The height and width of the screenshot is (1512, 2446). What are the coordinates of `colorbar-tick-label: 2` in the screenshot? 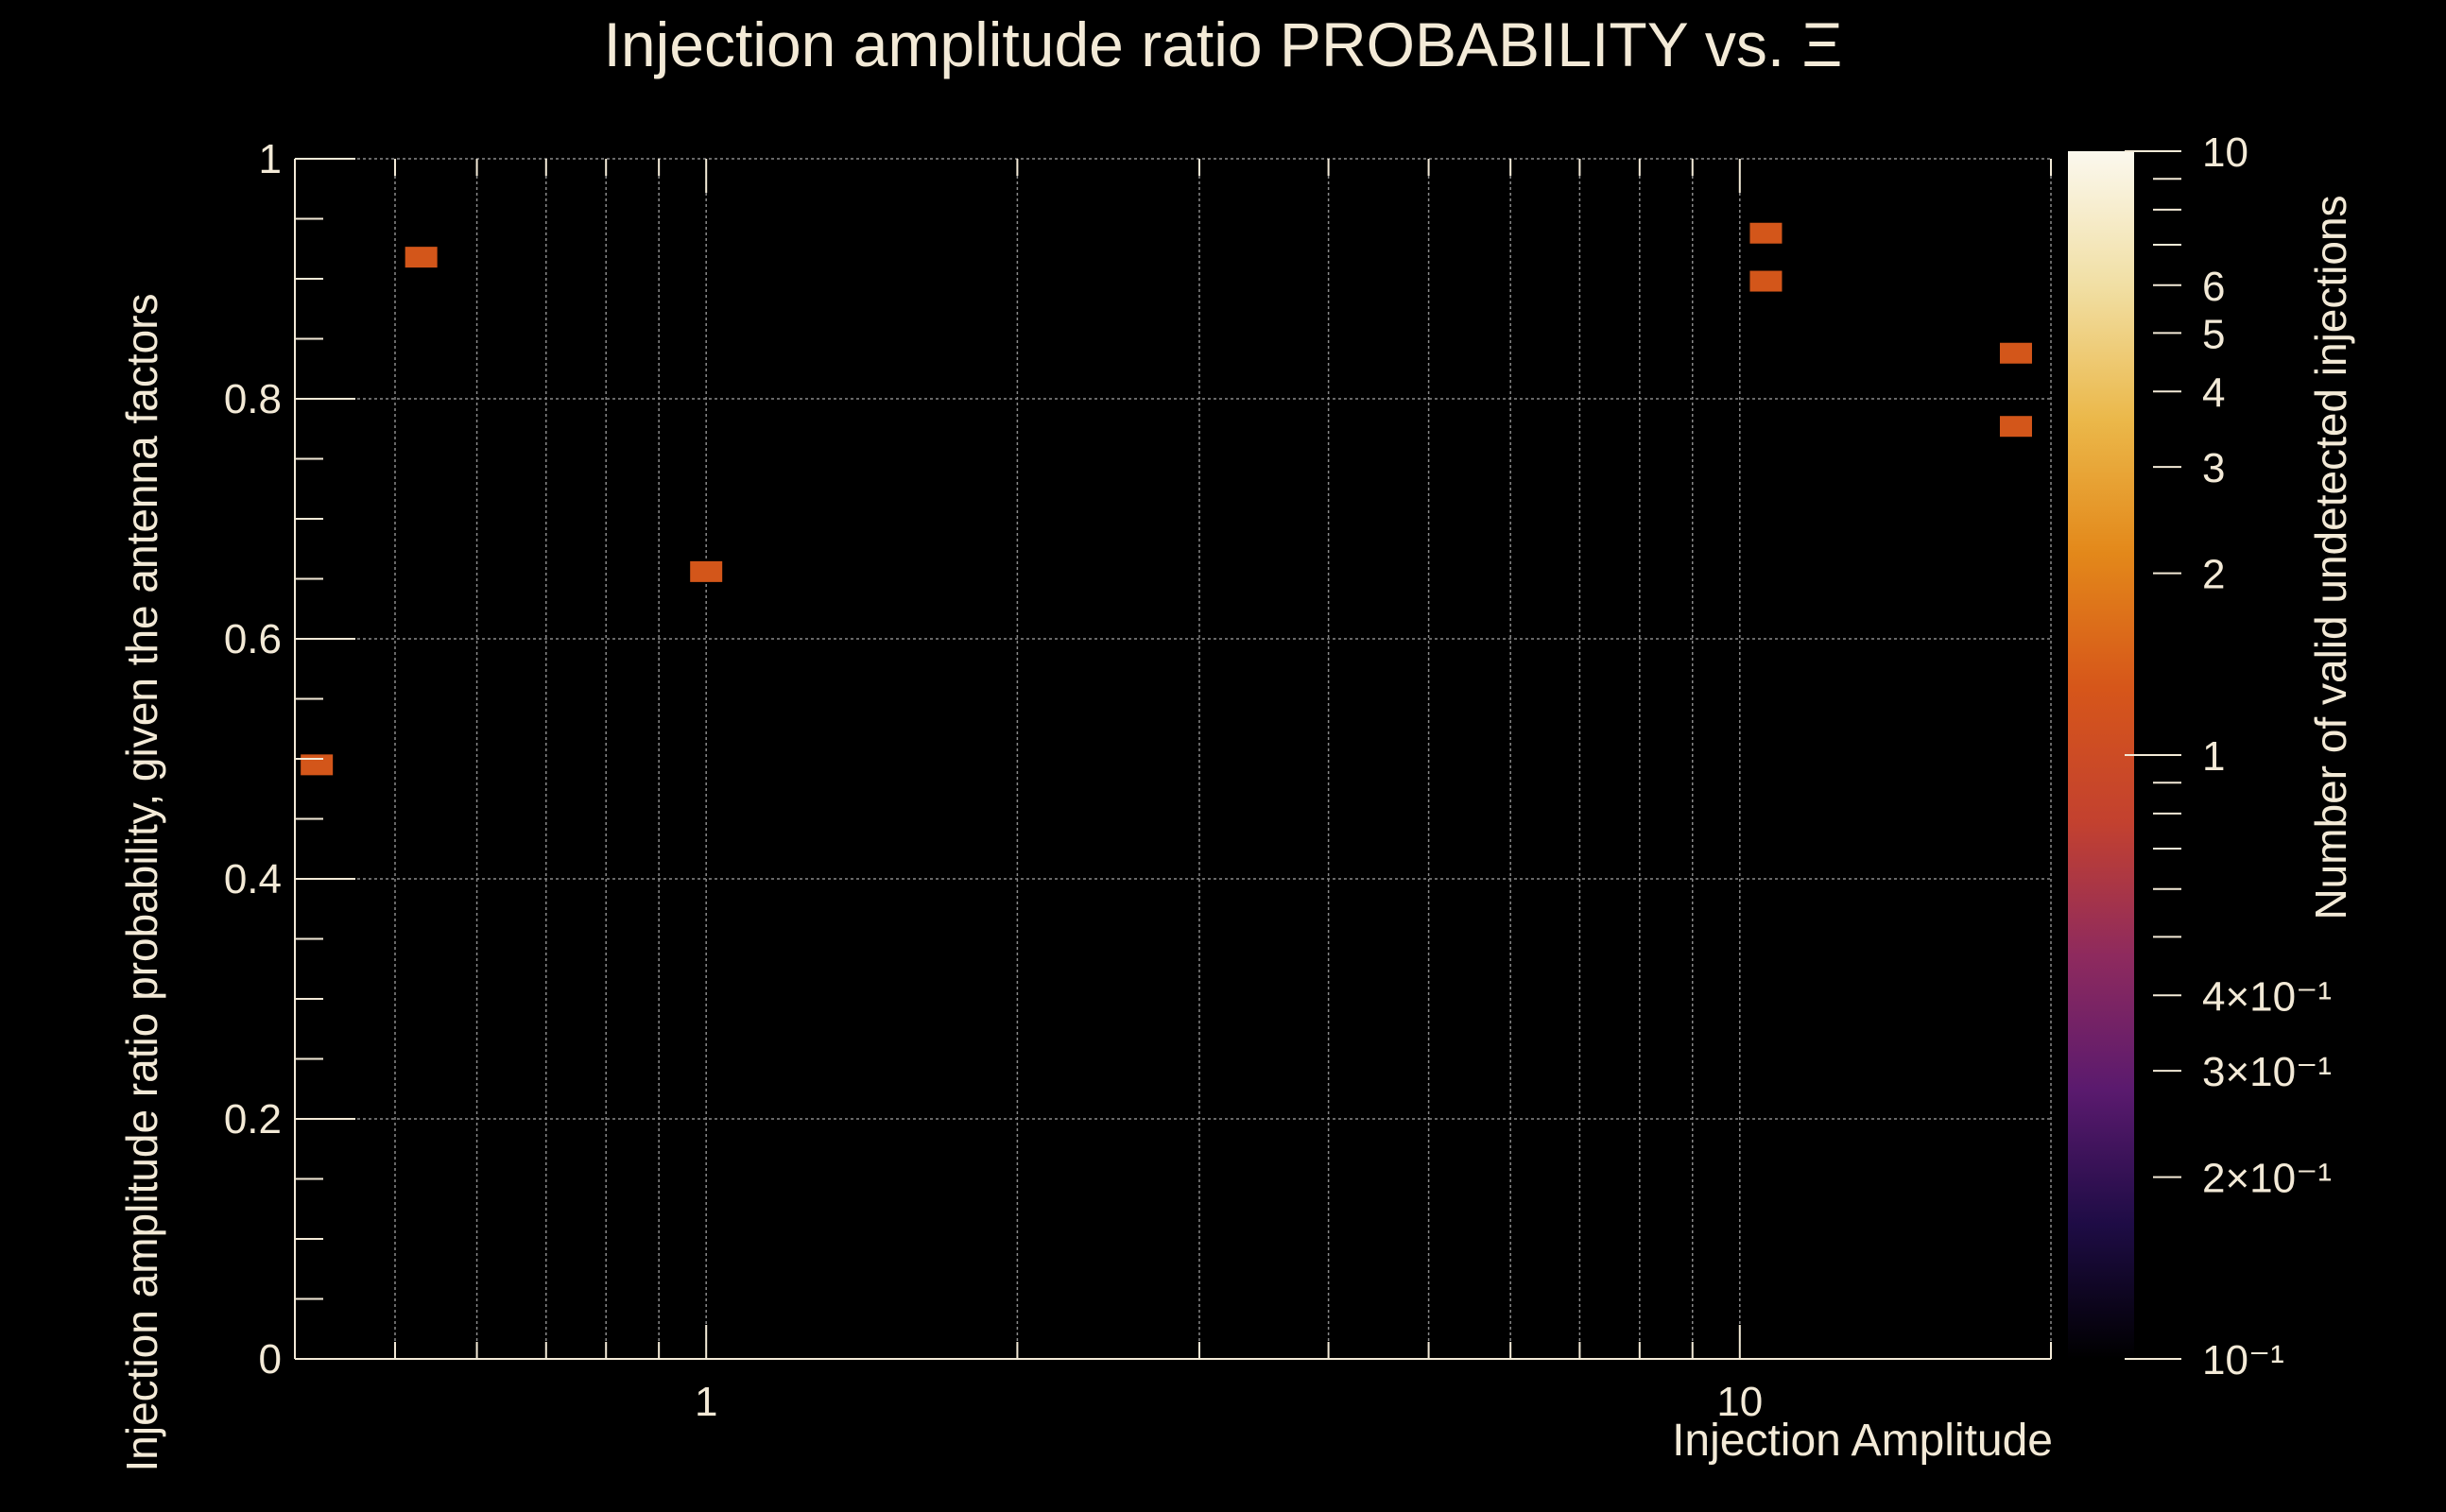 It's located at (2213, 575).